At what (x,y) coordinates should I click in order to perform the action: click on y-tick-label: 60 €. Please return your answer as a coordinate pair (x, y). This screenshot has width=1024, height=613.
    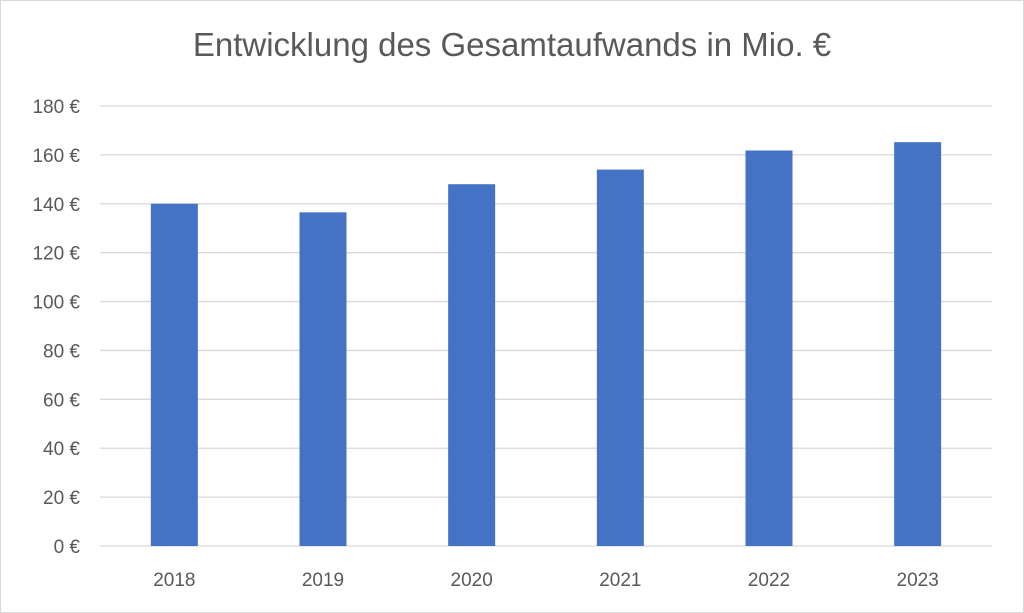
    Looking at the image, I should click on (61, 400).